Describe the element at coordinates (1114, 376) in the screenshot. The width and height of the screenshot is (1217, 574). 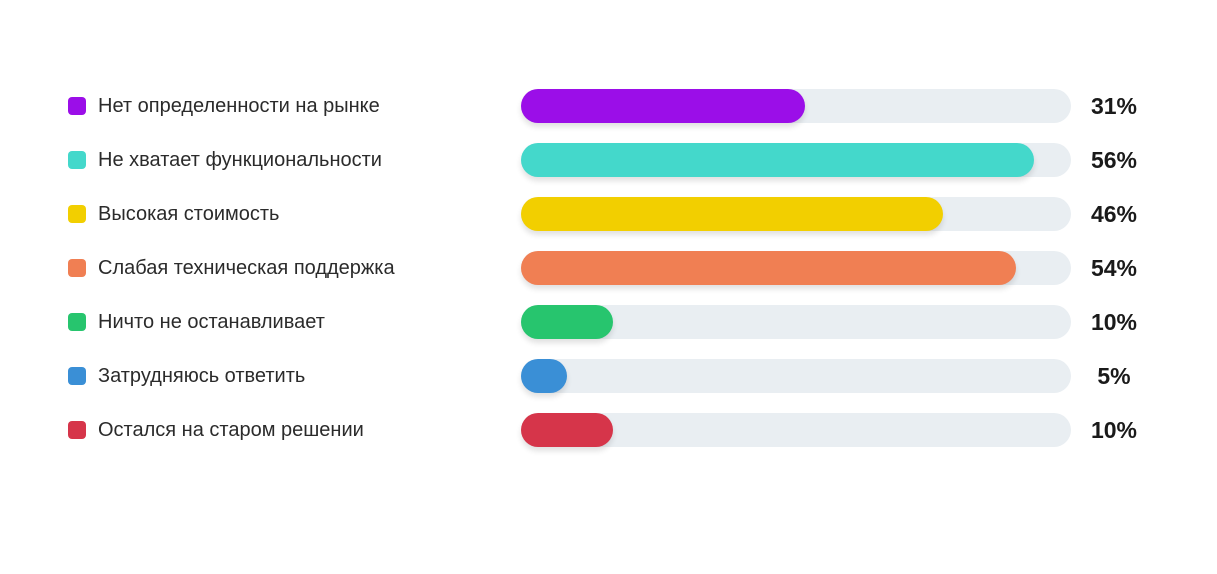
I see `data-label: 5%` at that location.